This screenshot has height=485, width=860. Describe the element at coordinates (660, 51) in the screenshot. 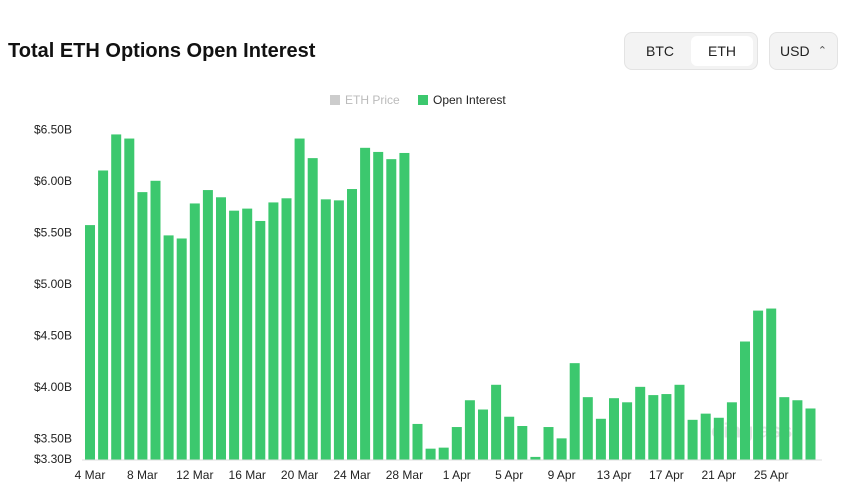

I see `btc-button: BTC` at that location.